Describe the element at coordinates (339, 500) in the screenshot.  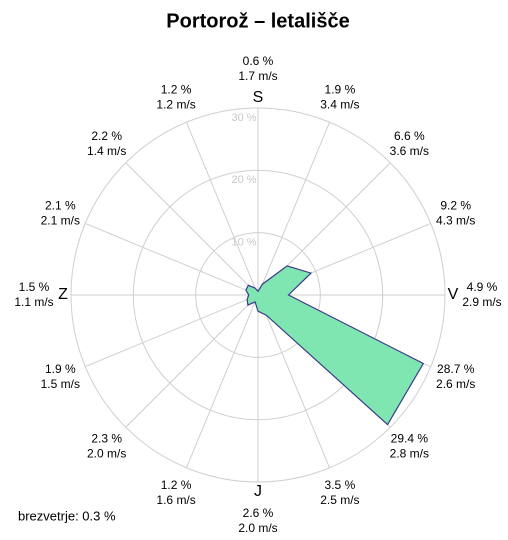
I see `speed-label: 2.5 m/s` at that location.